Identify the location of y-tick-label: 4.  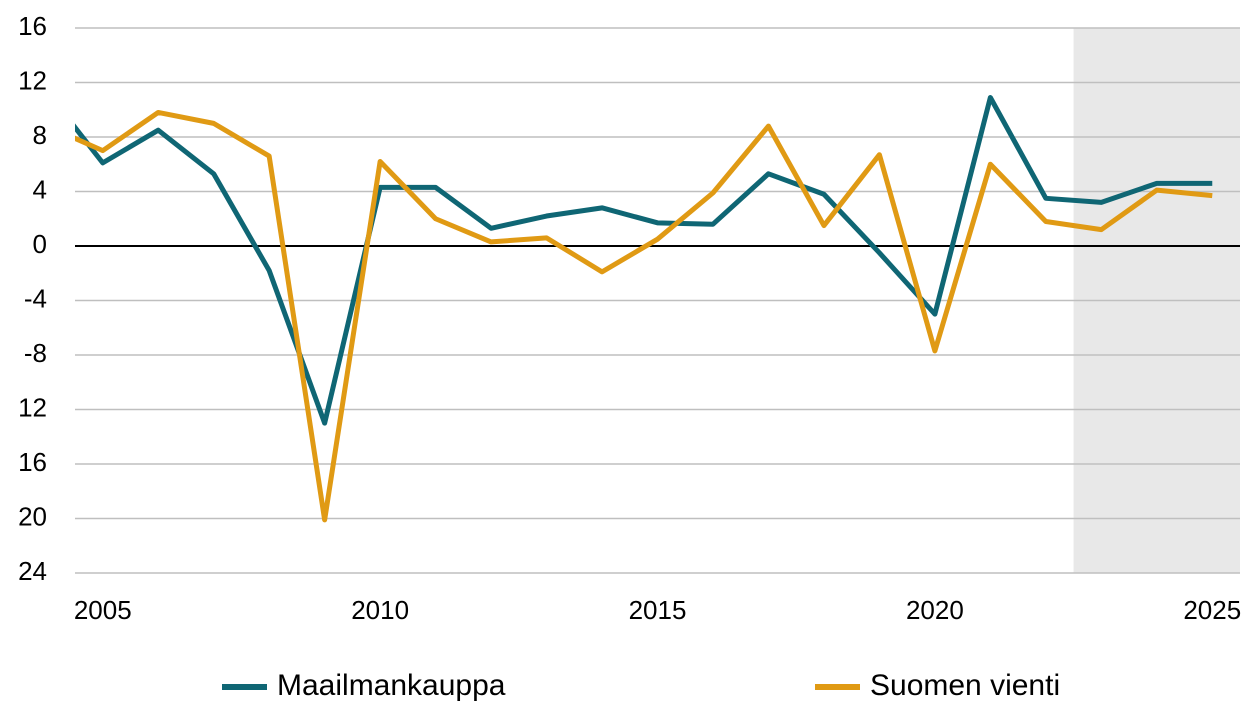
(40, 189).